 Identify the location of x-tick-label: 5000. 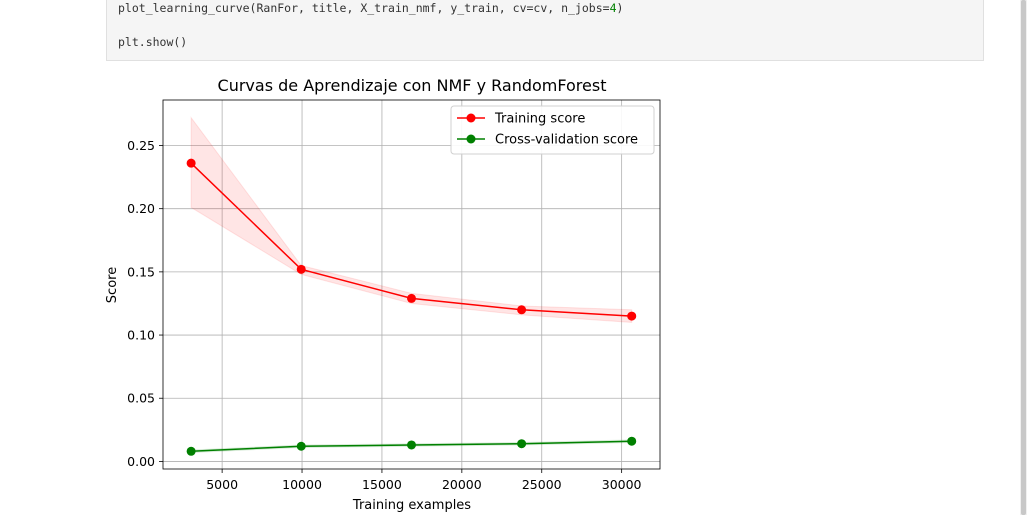
(222, 484).